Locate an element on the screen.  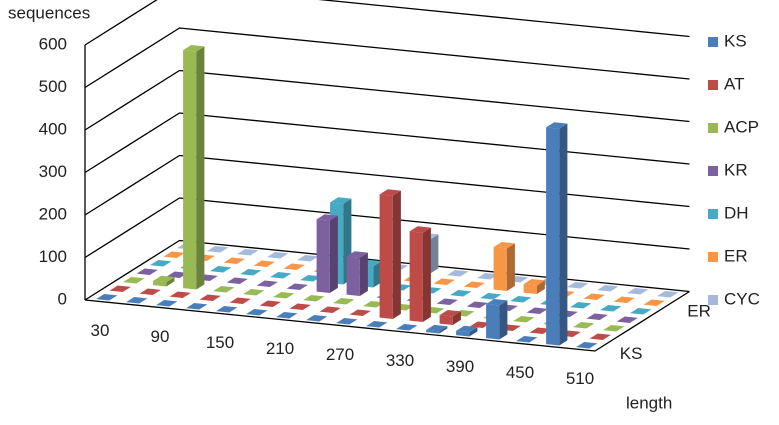
y-tick-label: 500 is located at coordinates (53, 86).